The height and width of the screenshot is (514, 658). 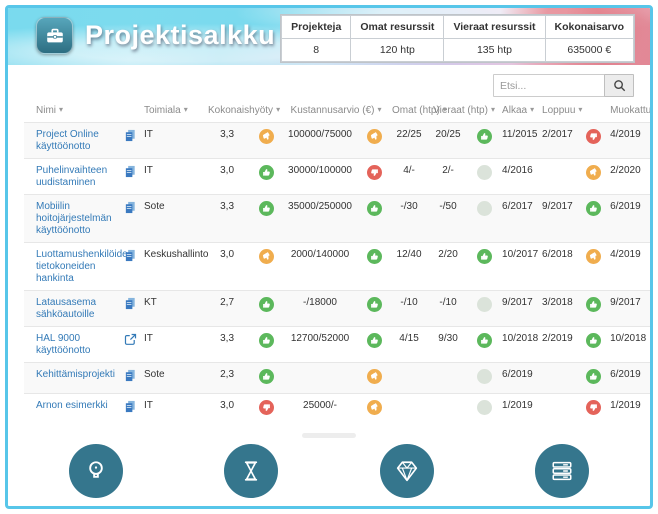 I want to click on briefcase-icon, so click(x=54, y=35).